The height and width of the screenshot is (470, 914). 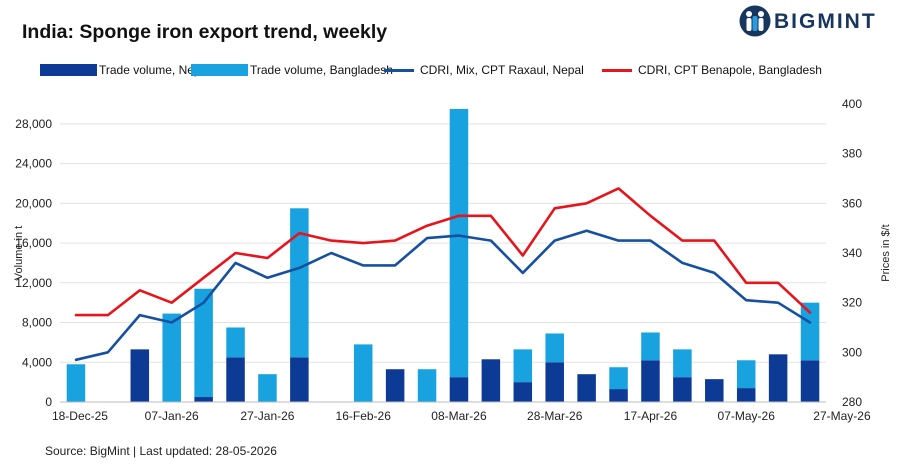 What do you see at coordinates (80, 416) in the screenshot?
I see `x-tick-label: 18-Dec-25` at bounding box center [80, 416].